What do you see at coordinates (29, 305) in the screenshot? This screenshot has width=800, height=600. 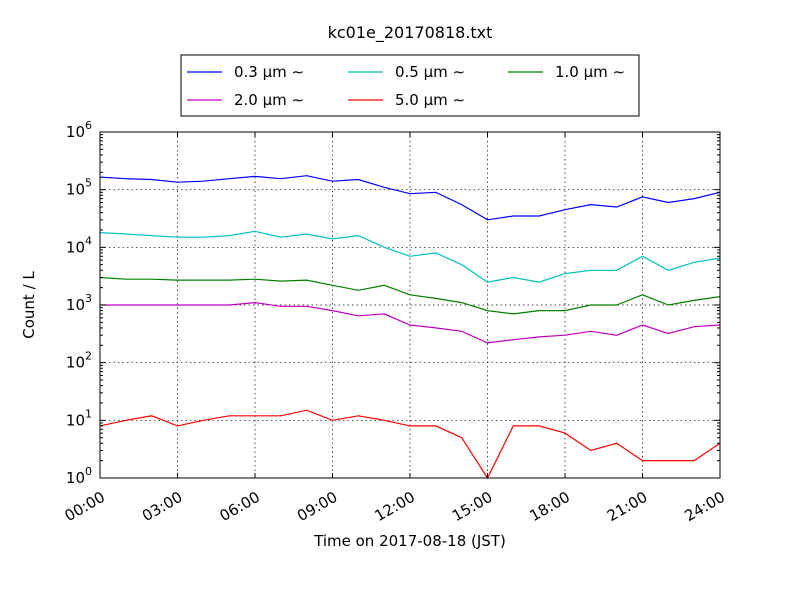 I see `y-axis-label: Count / L` at bounding box center [29, 305].